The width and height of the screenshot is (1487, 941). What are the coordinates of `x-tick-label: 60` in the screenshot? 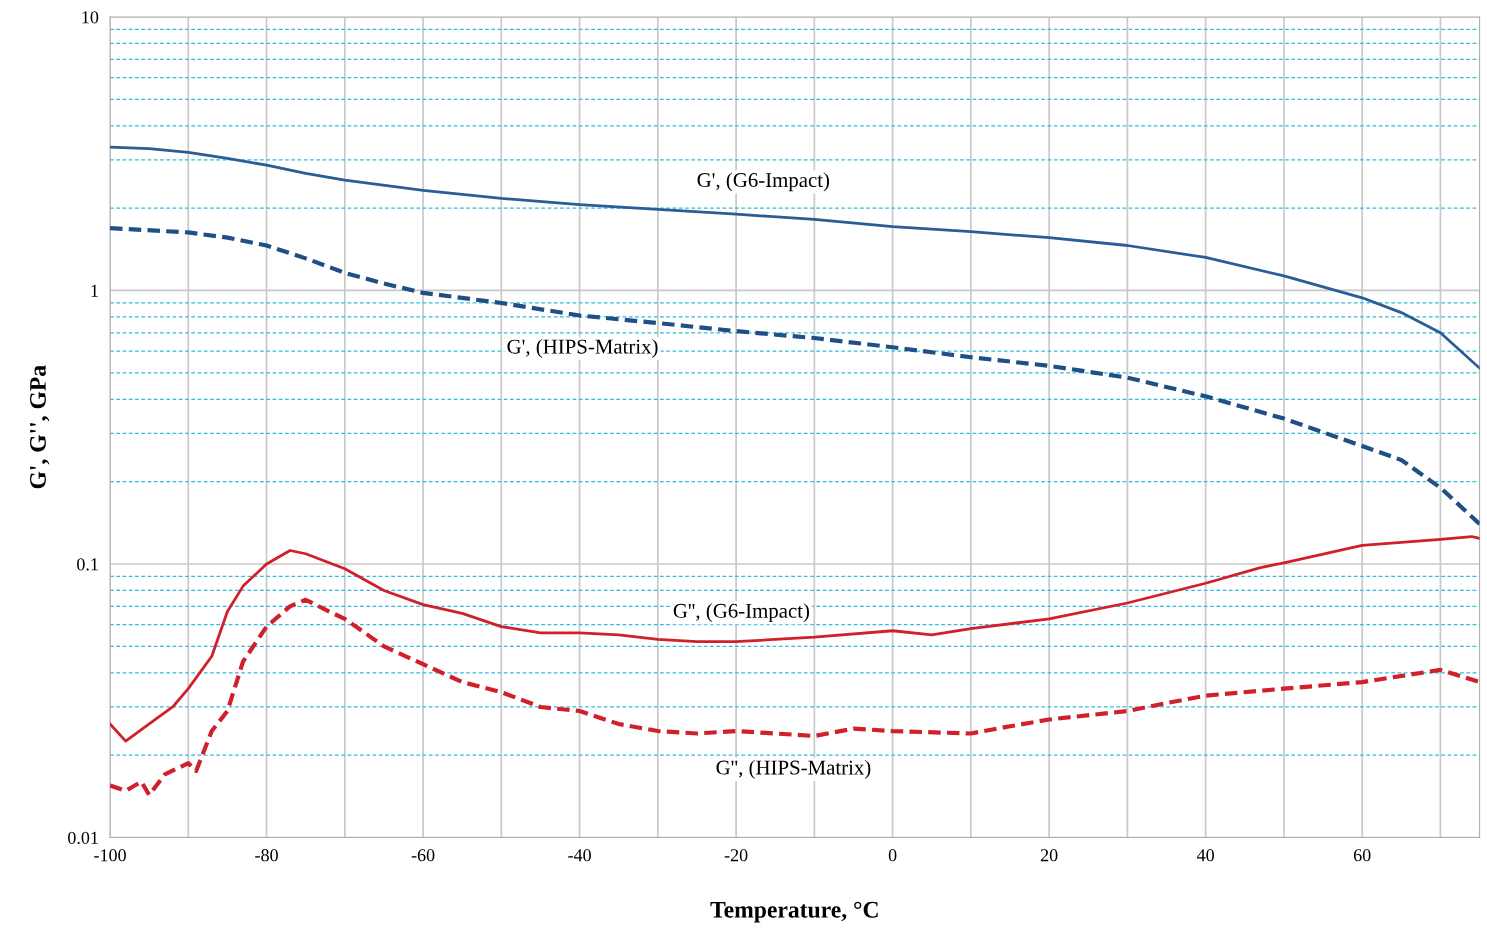 It's located at (1362, 855).